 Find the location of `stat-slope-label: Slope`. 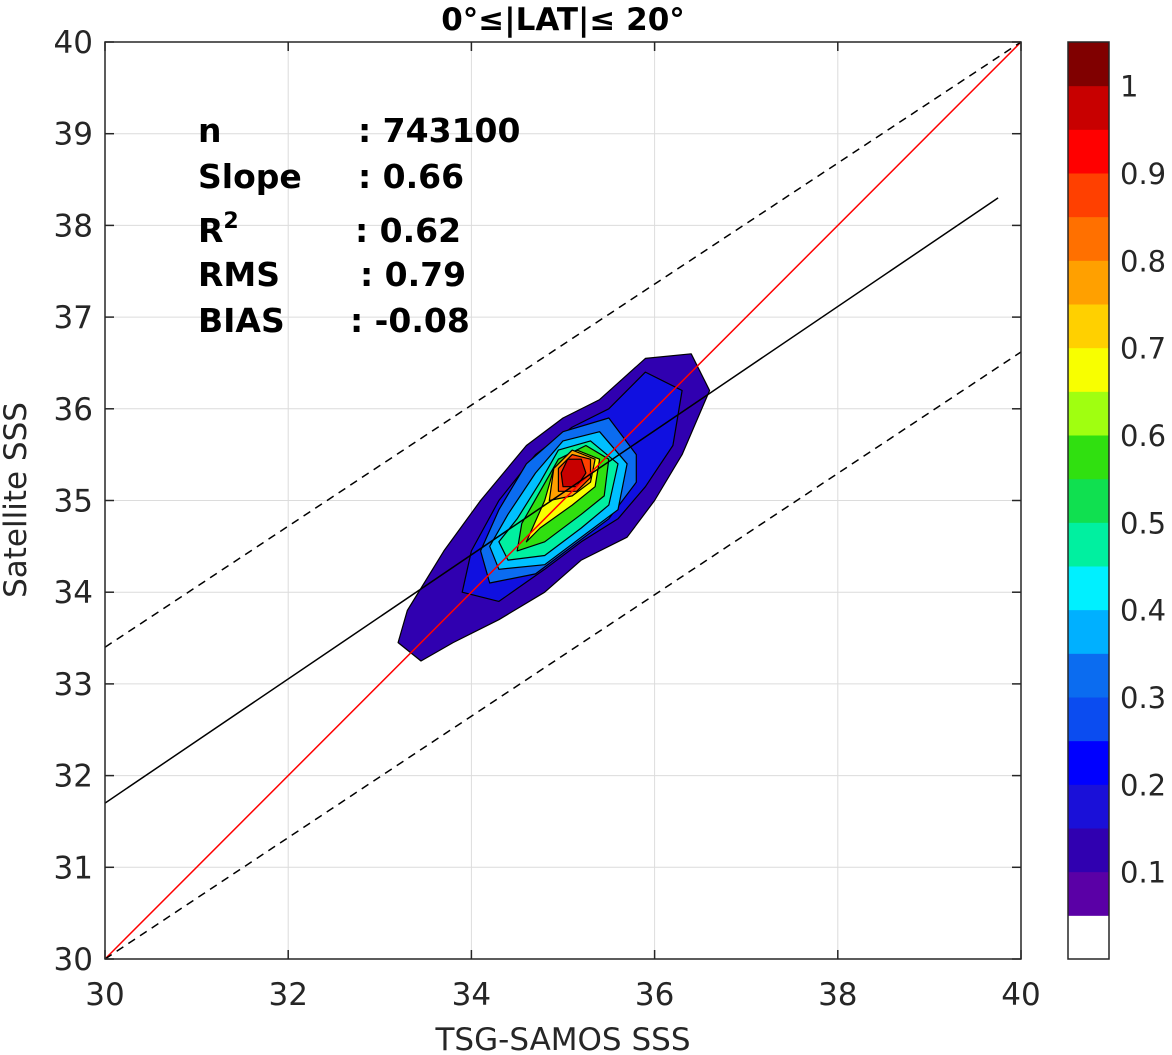

stat-slope-label: Slope is located at coordinates (250, 176).